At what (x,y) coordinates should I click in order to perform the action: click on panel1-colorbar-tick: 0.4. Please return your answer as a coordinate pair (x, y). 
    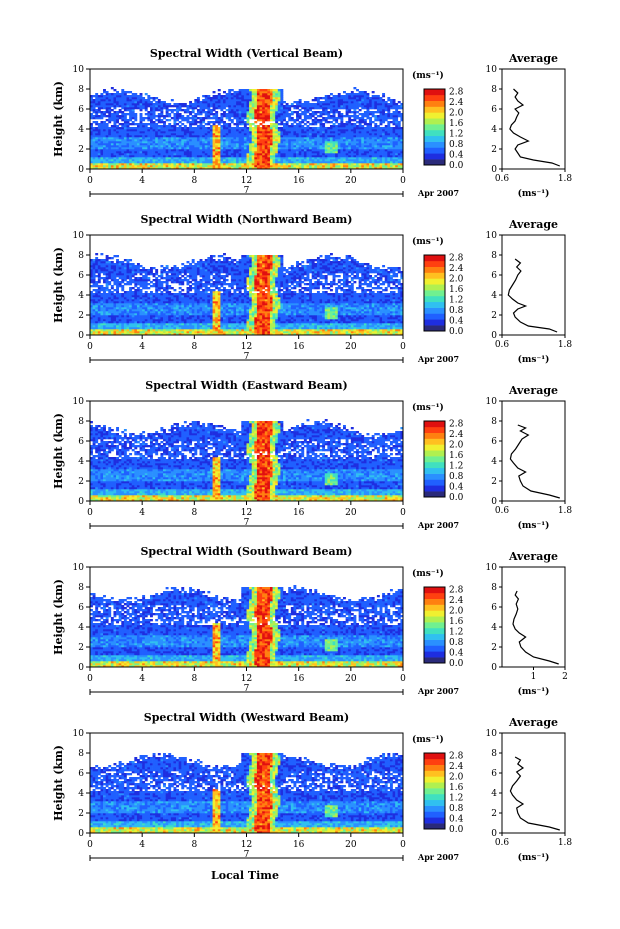
    Looking at the image, I should click on (456, 156).